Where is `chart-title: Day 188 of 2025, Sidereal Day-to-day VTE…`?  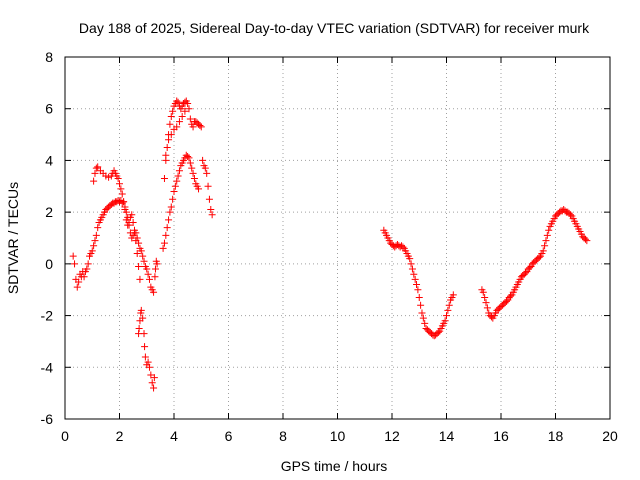 chart-title: Day 188 of 2025, Sidereal Day-to-day VTE… is located at coordinates (334, 28).